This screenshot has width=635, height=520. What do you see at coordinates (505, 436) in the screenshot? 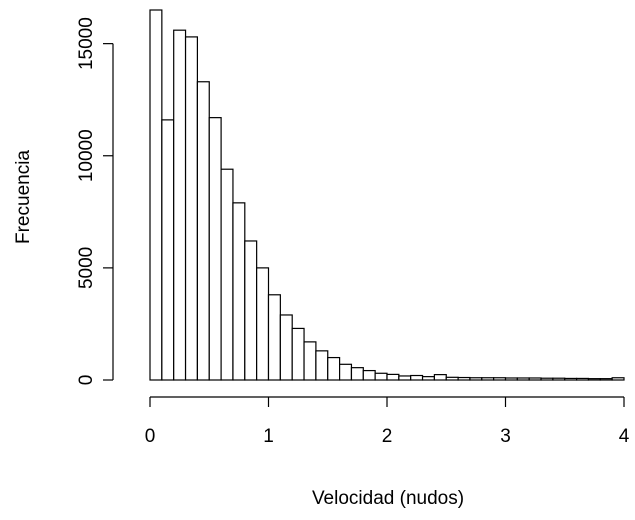
I see `x-tick-label: 3` at bounding box center [505, 436].